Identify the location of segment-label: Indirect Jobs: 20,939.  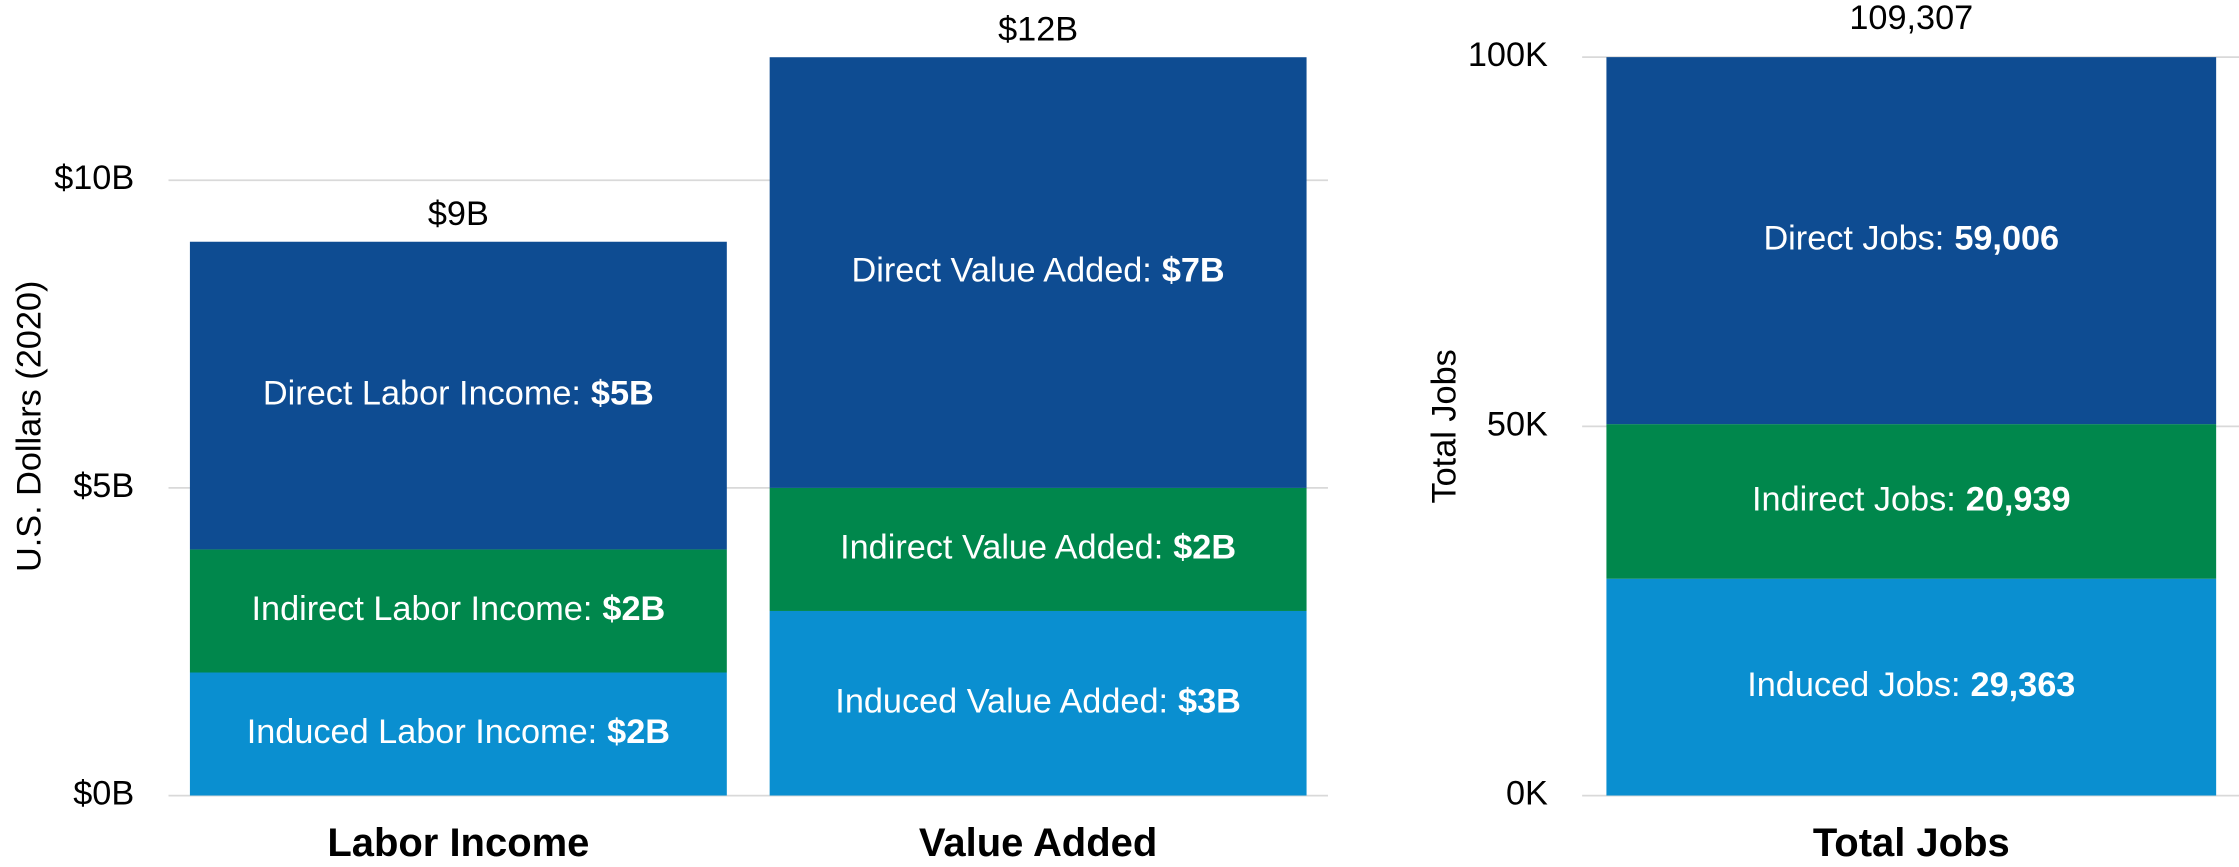
(1911, 499).